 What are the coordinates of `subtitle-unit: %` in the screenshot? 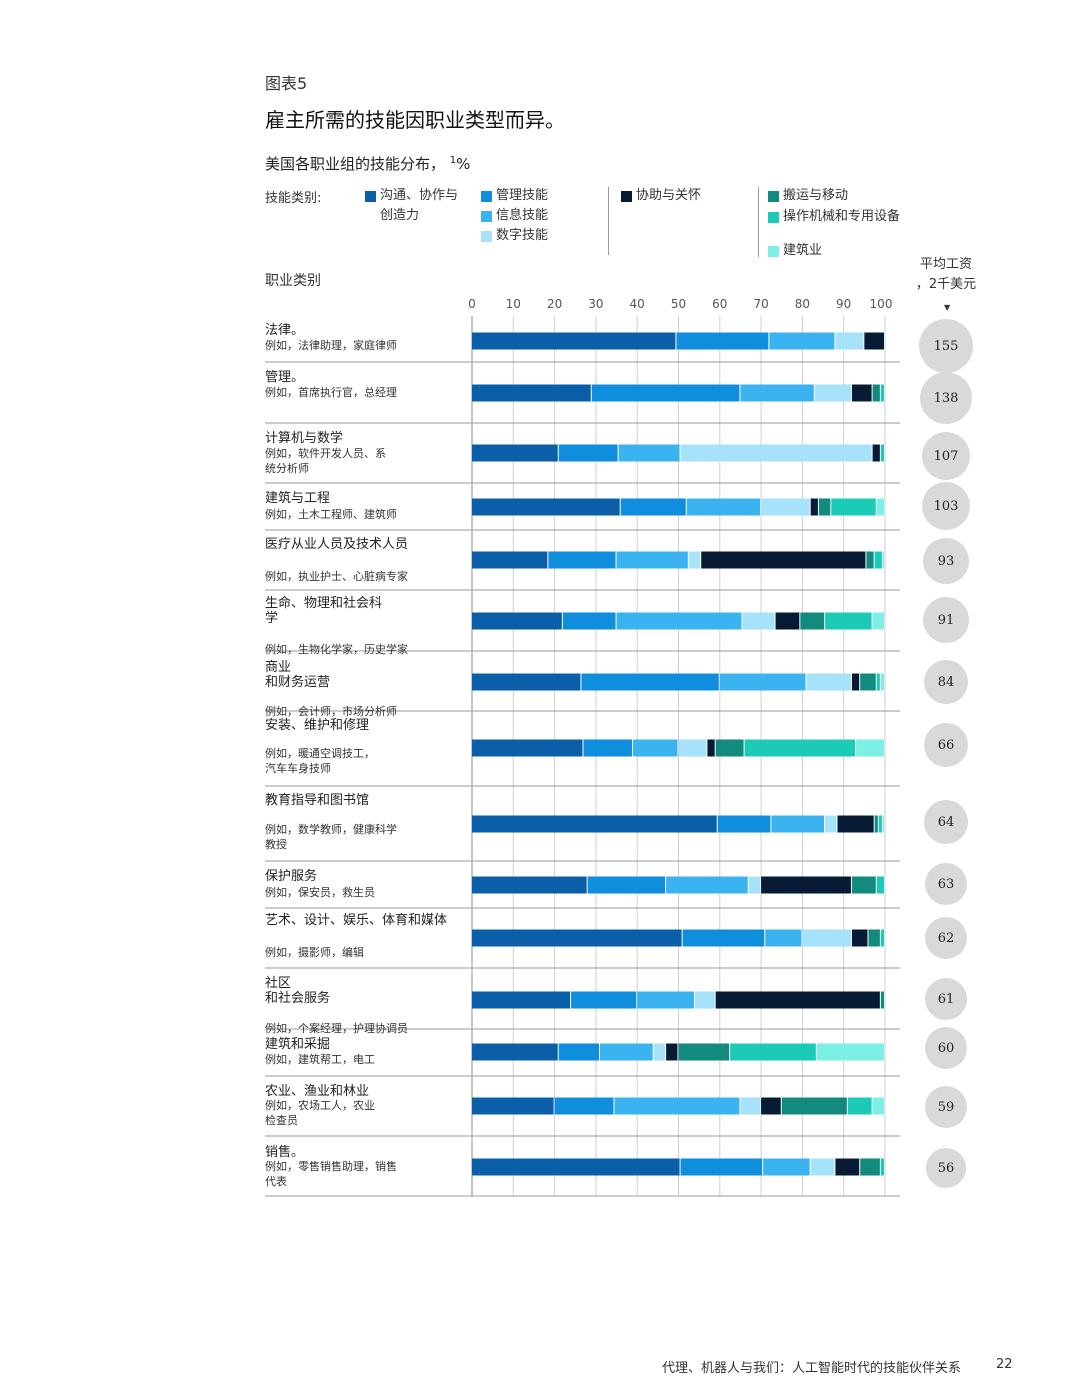 It's located at (463, 164).